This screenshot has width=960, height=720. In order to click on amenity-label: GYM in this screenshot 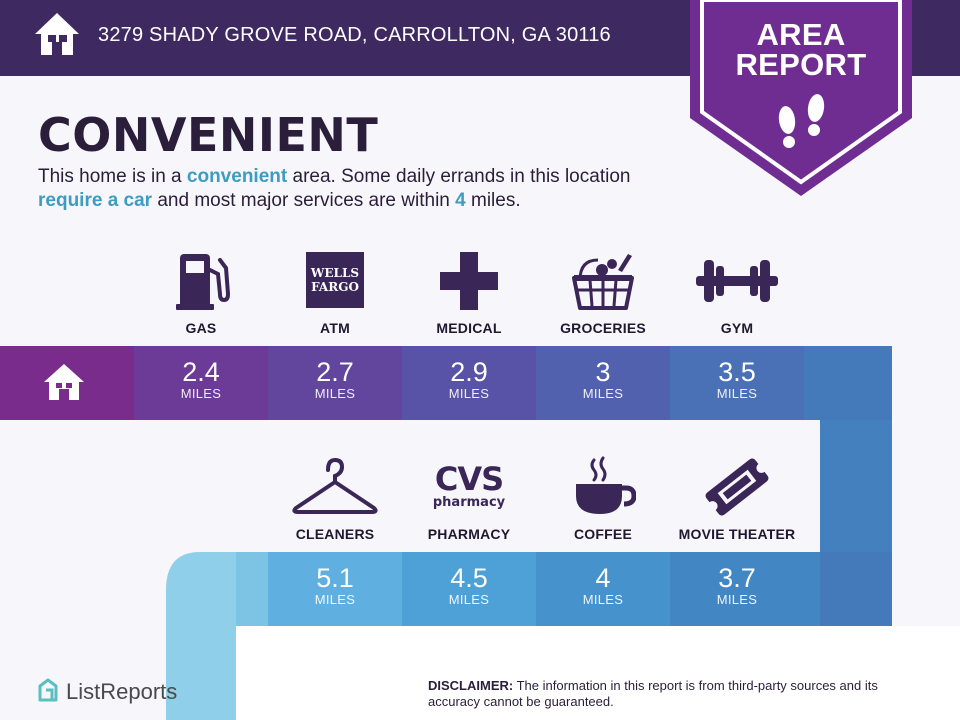, I will do `click(737, 328)`.